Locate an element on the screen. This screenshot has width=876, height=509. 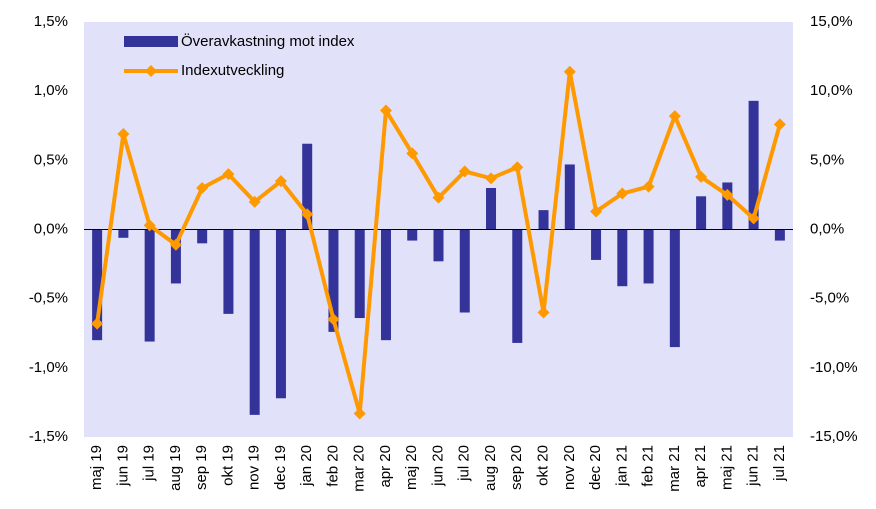
x-tick-label: apr 20 is located at coordinates (385, 466).